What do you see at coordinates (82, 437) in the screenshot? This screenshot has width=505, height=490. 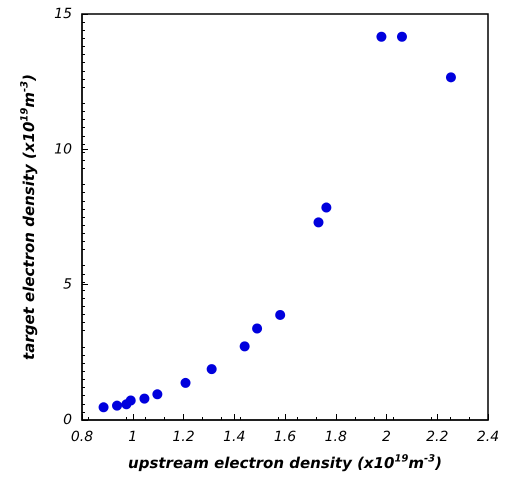 I see `x-tick-label: 0.8` at bounding box center [82, 437].